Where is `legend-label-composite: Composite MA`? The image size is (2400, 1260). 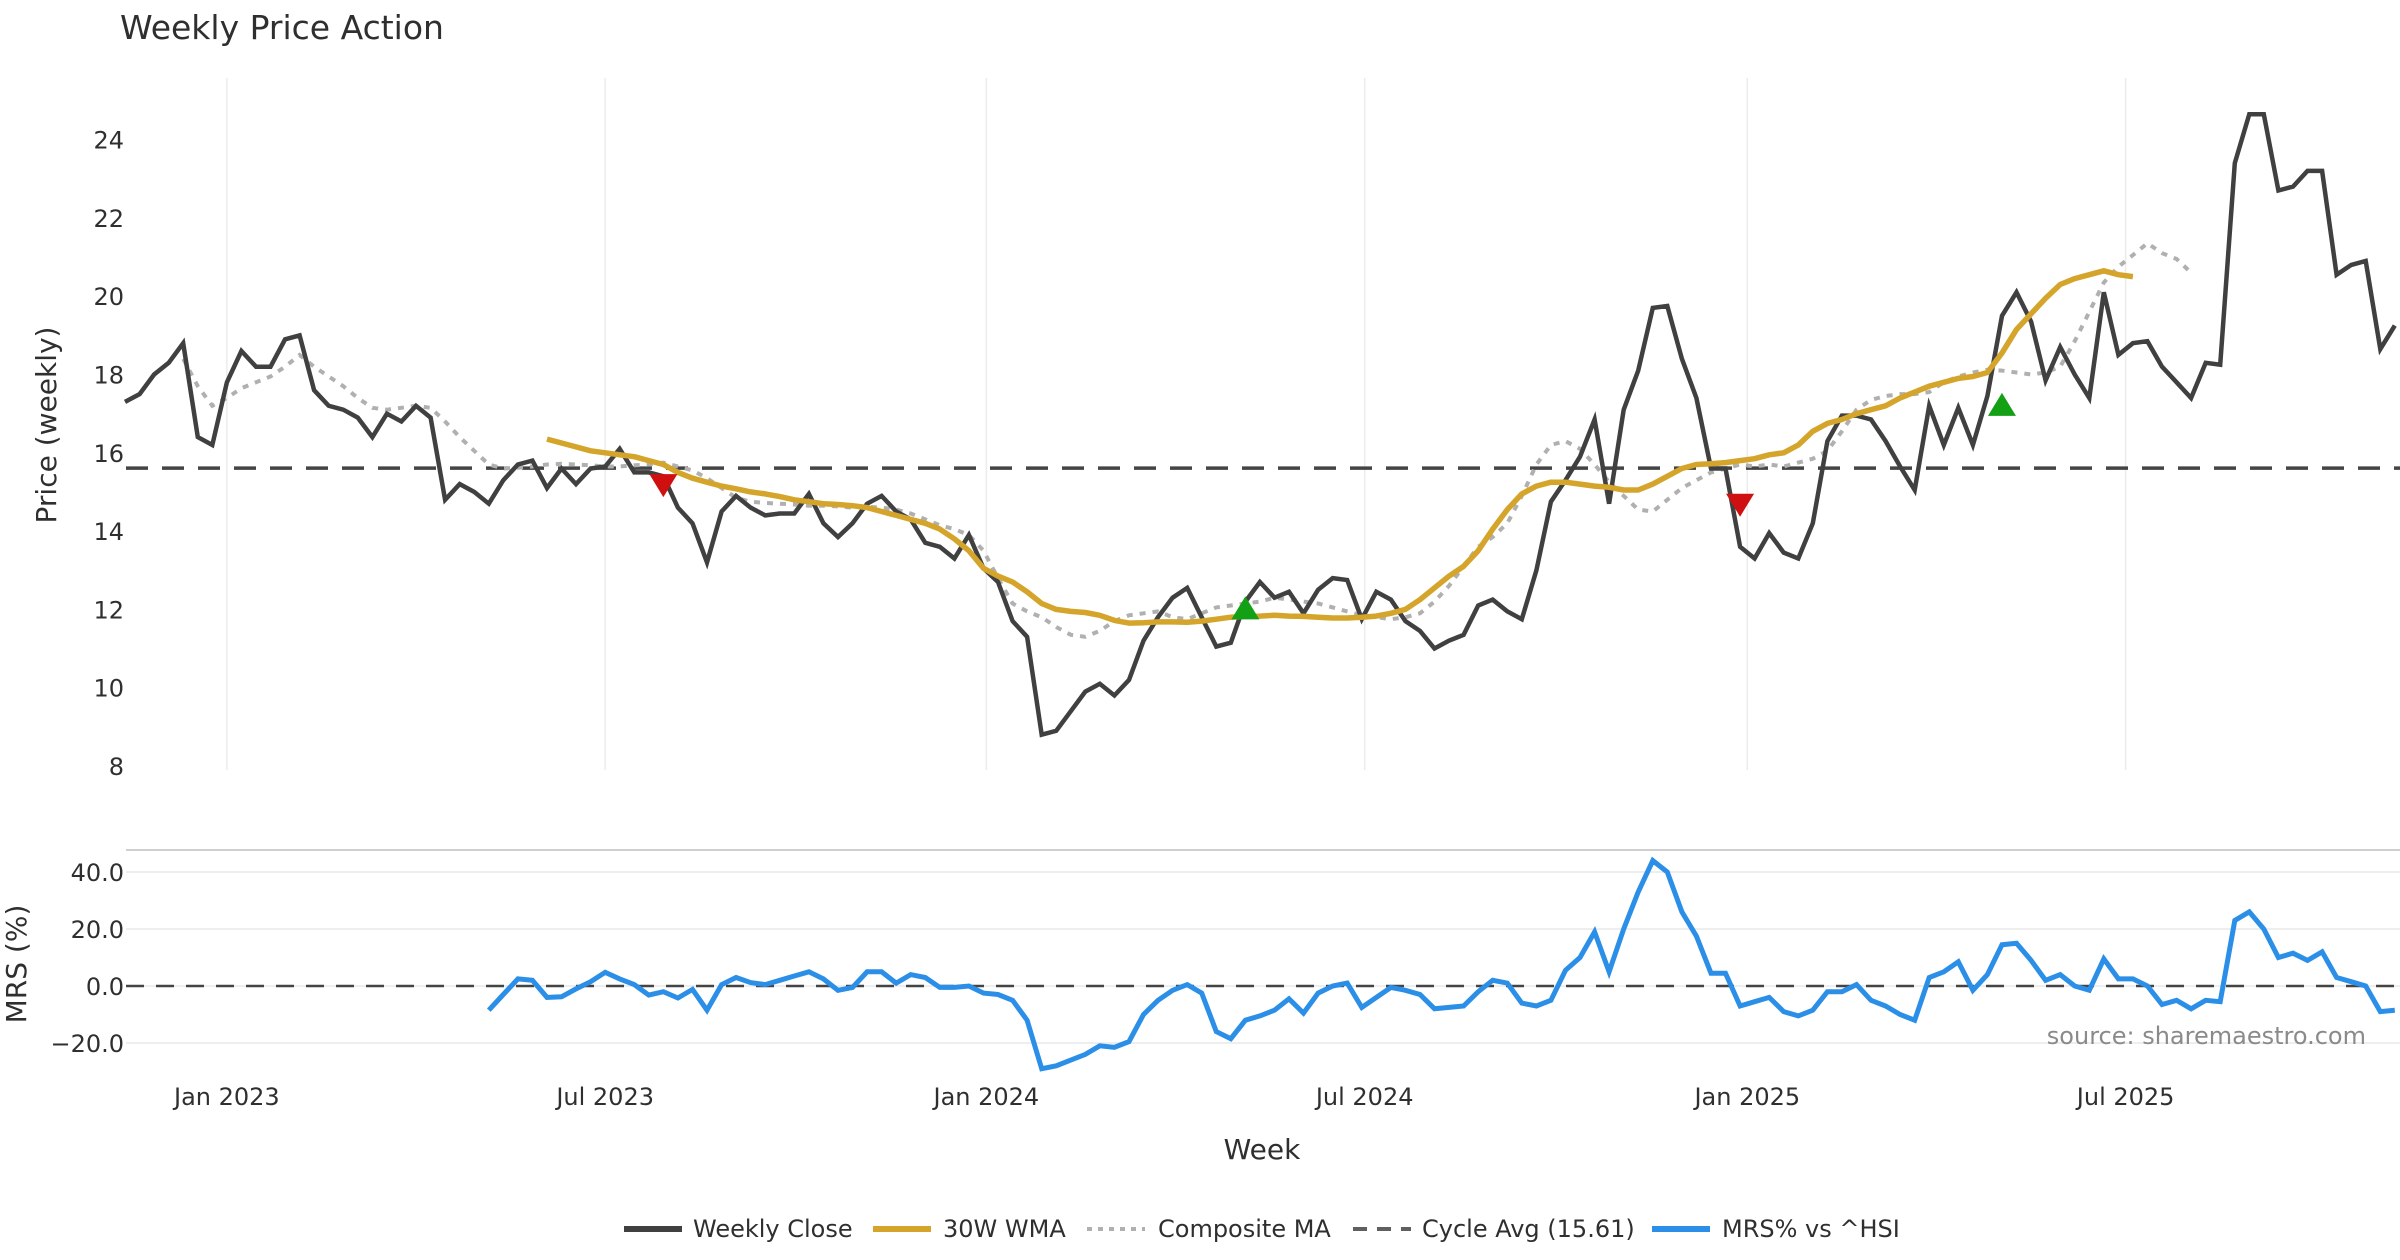
legend-label-composite: Composite MA is located at coordinates (1244, 1229).